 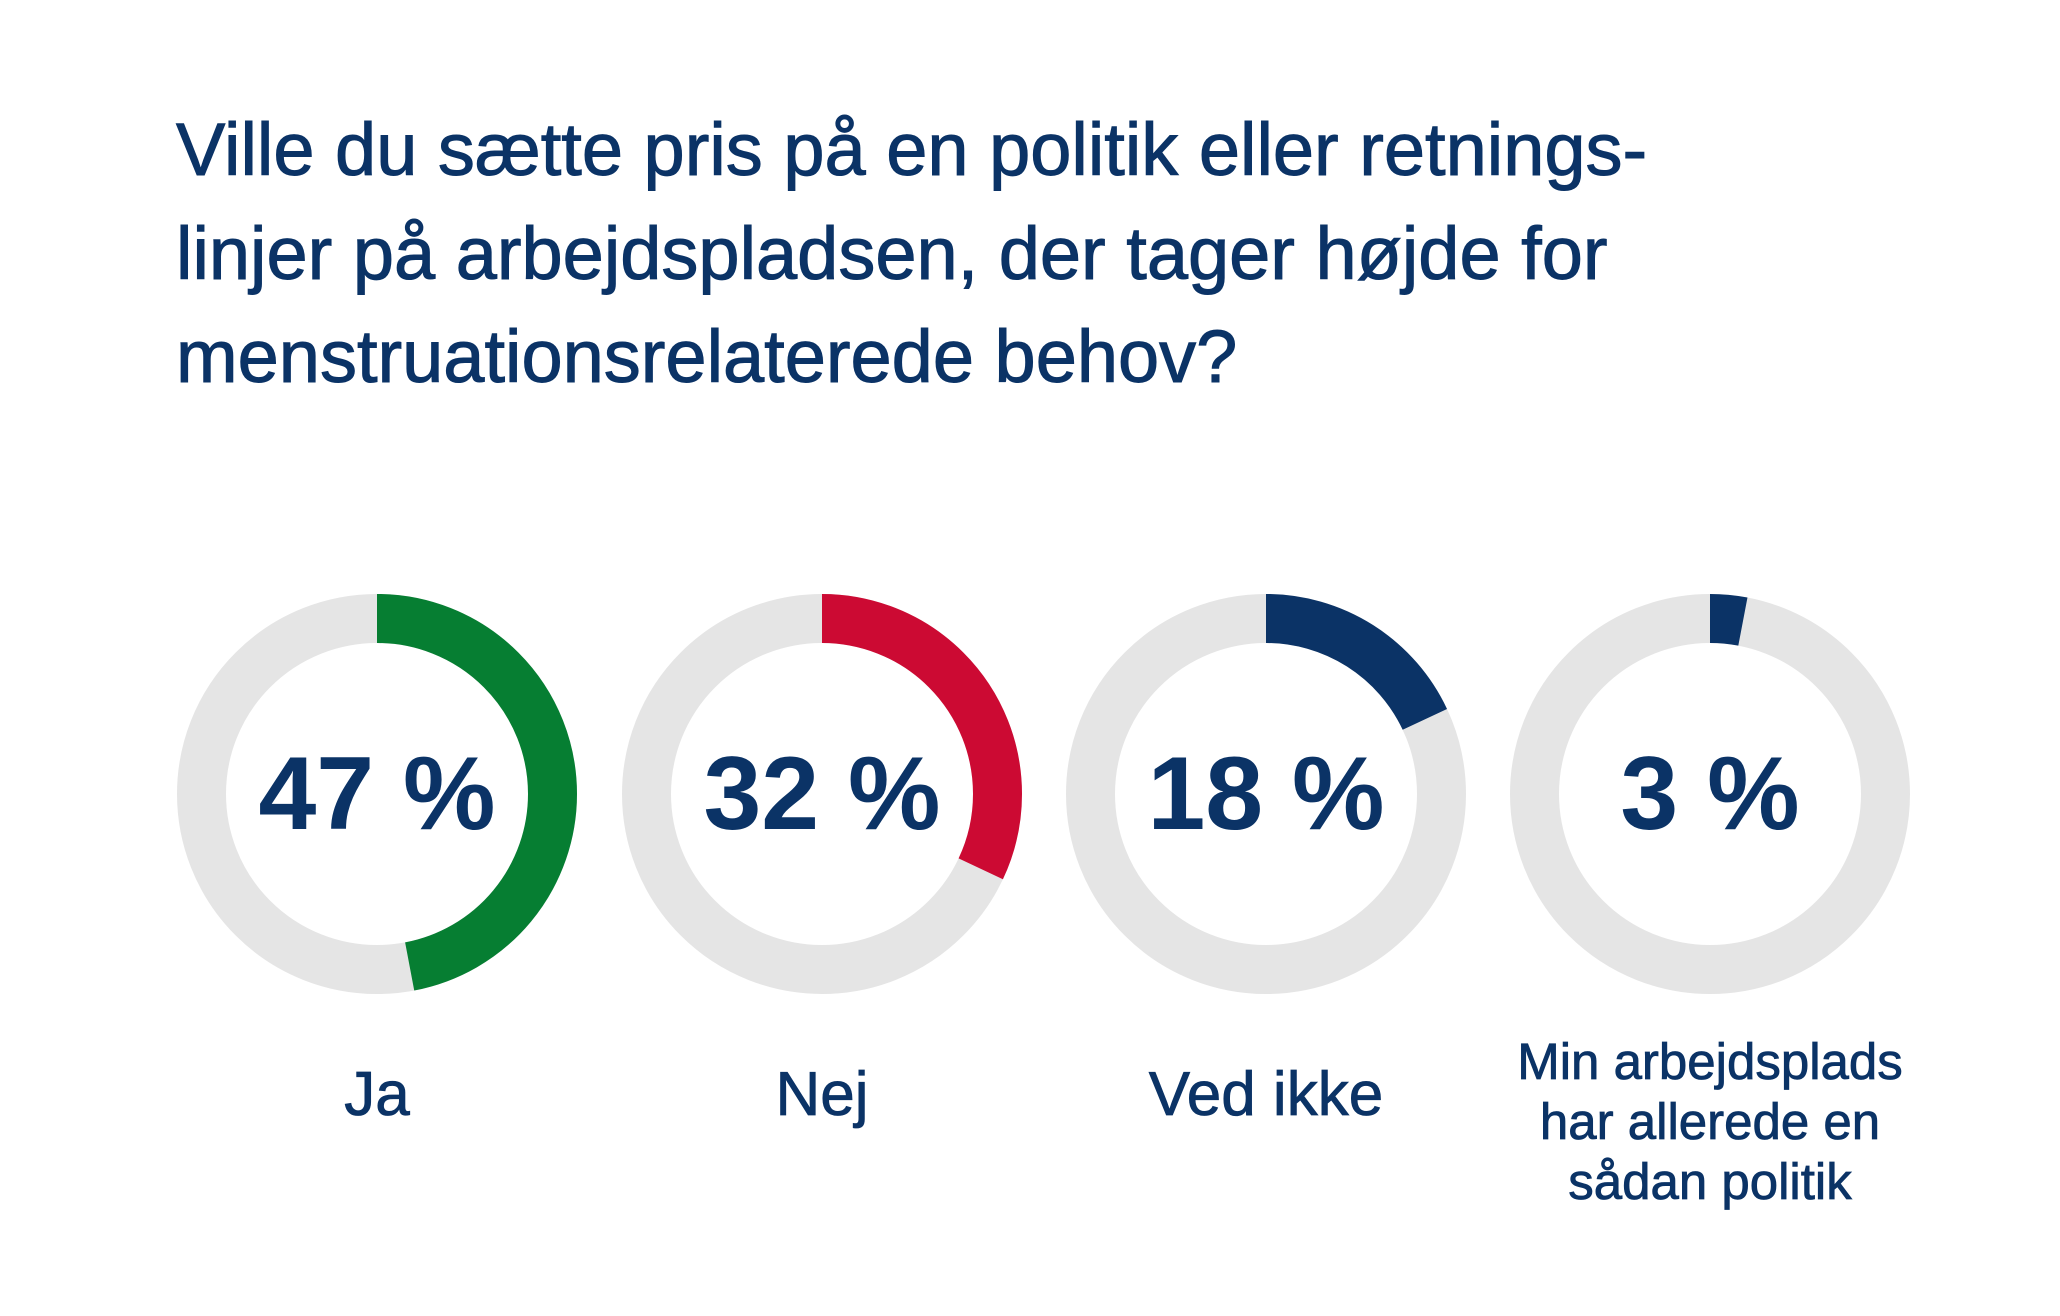 I want to click on category-label-2: Nej, so click(x=822, y=1094).